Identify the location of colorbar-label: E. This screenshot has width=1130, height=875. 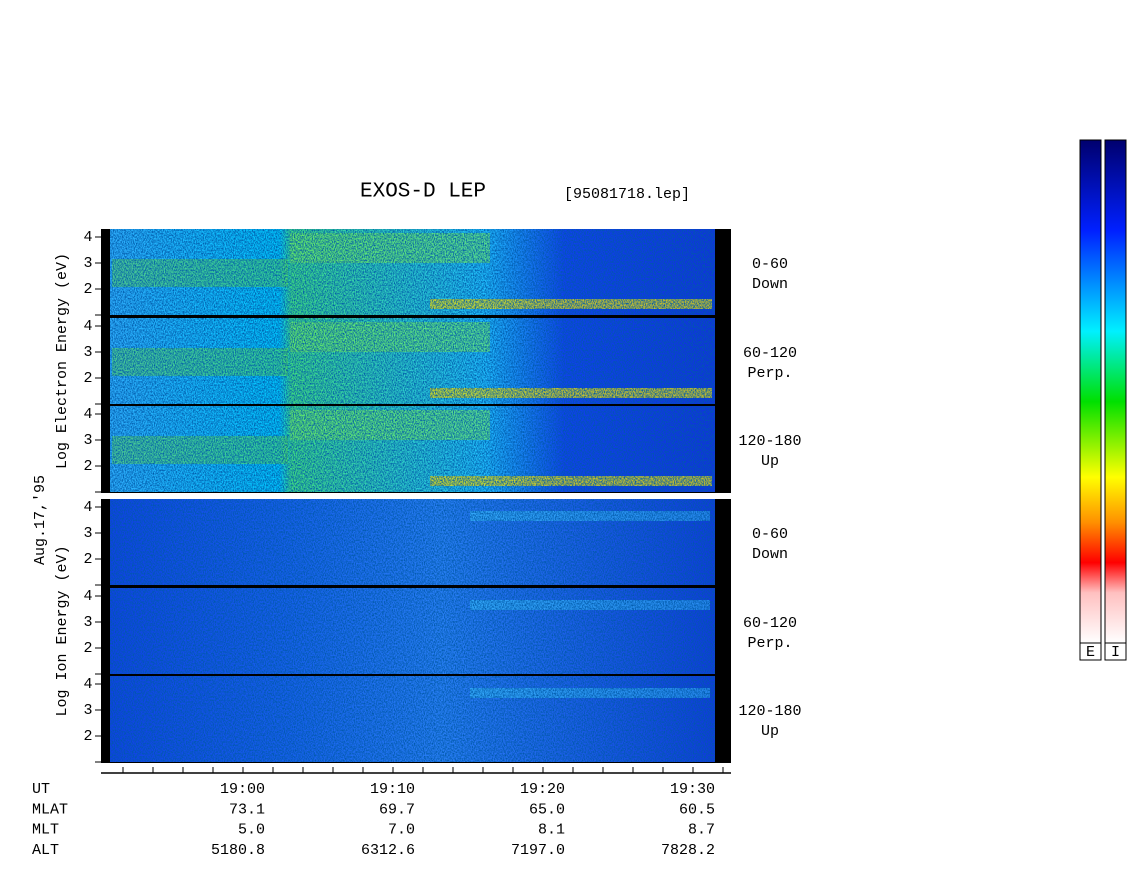
(1090, 652).